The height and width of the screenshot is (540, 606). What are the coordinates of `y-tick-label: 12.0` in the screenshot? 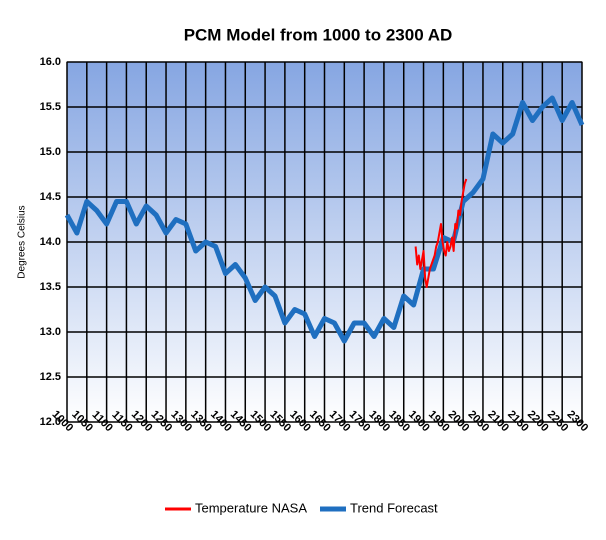 It's located at (50, 422).